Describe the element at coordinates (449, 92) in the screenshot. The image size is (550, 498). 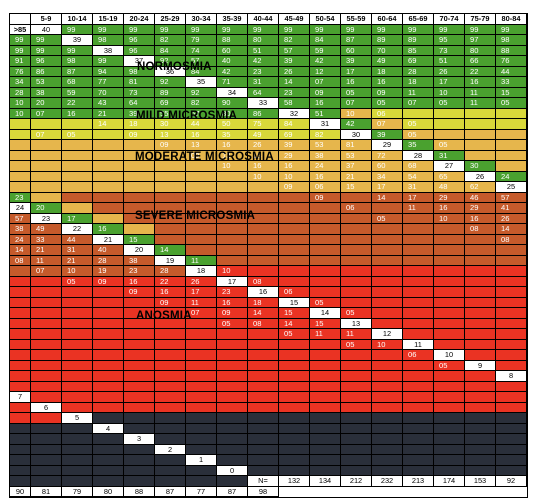
I see `table-cell: 10` at that location.